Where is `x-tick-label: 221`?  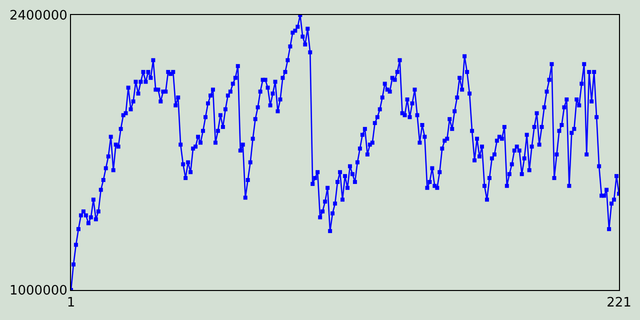
x-tick-label: 221 is located at coordinates (619, 303).